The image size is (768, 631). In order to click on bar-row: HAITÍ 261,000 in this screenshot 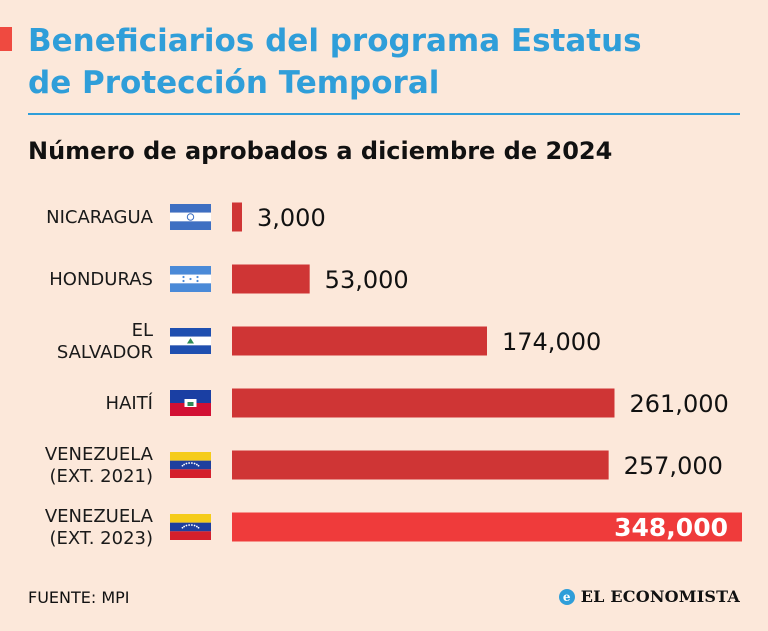, I will do `click(417, 403)`.